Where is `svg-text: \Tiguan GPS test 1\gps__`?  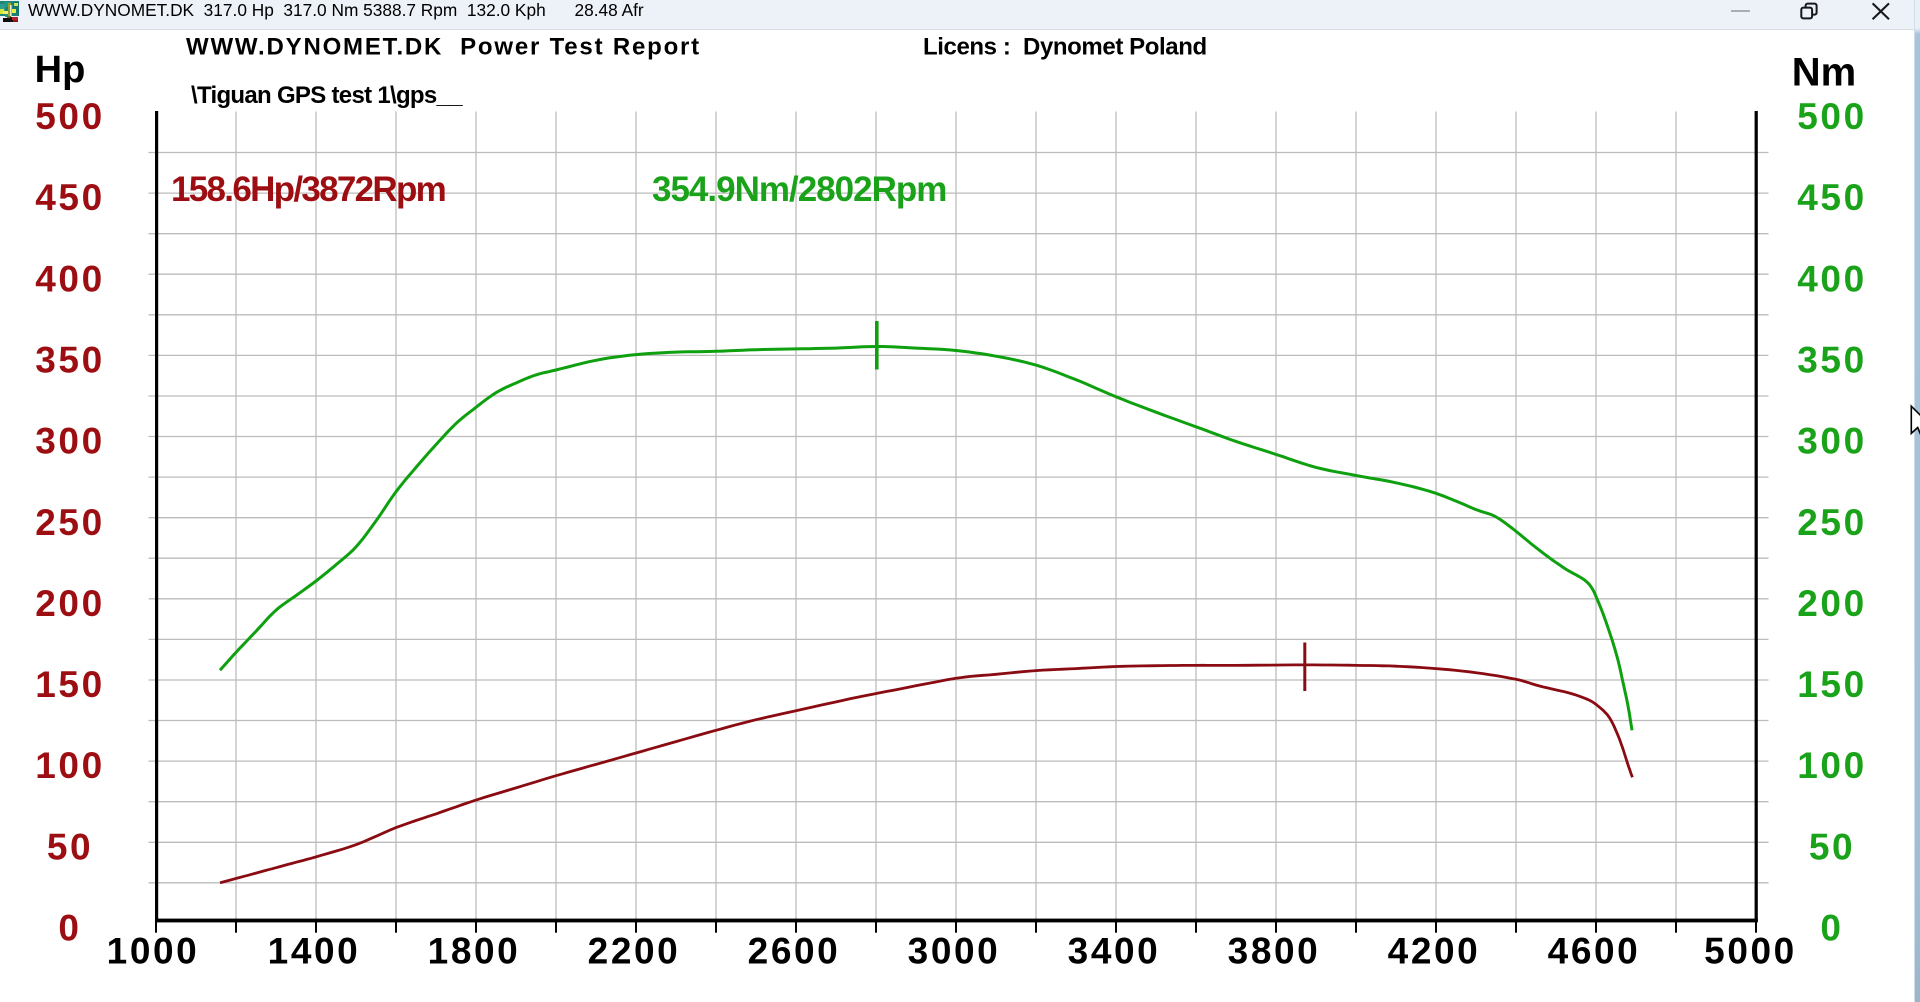
svg-text: \Tiguan GPS test 1\gps__ is located at coordinates (327, 95).